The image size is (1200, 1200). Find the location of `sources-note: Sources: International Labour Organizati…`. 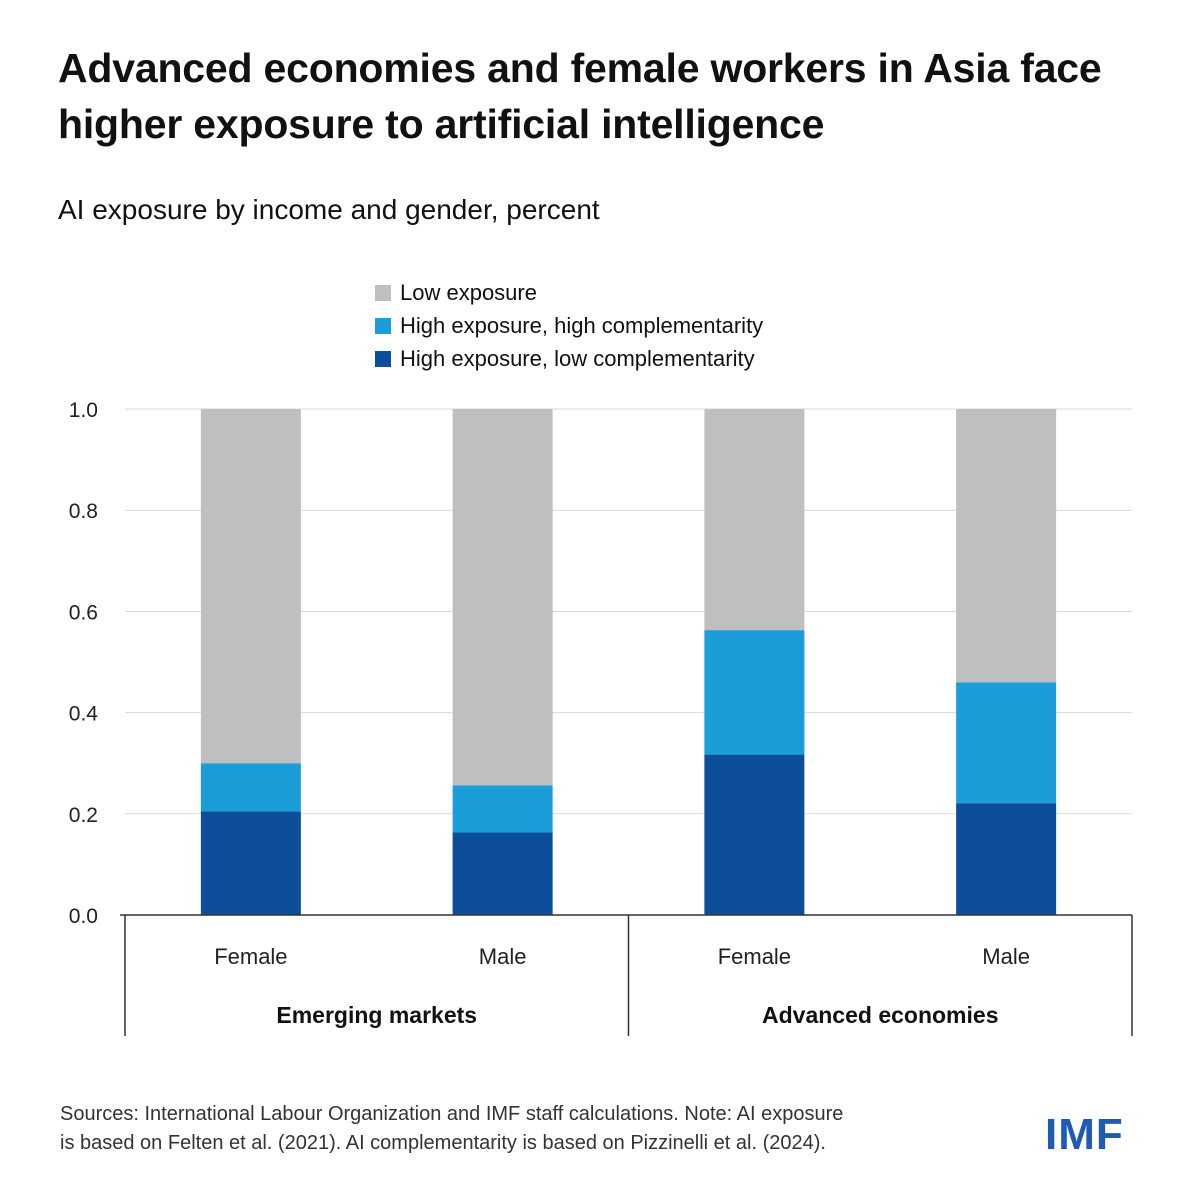

sources-note: Sources: International Labour Organizati… is located at coordinates (550, 1129).